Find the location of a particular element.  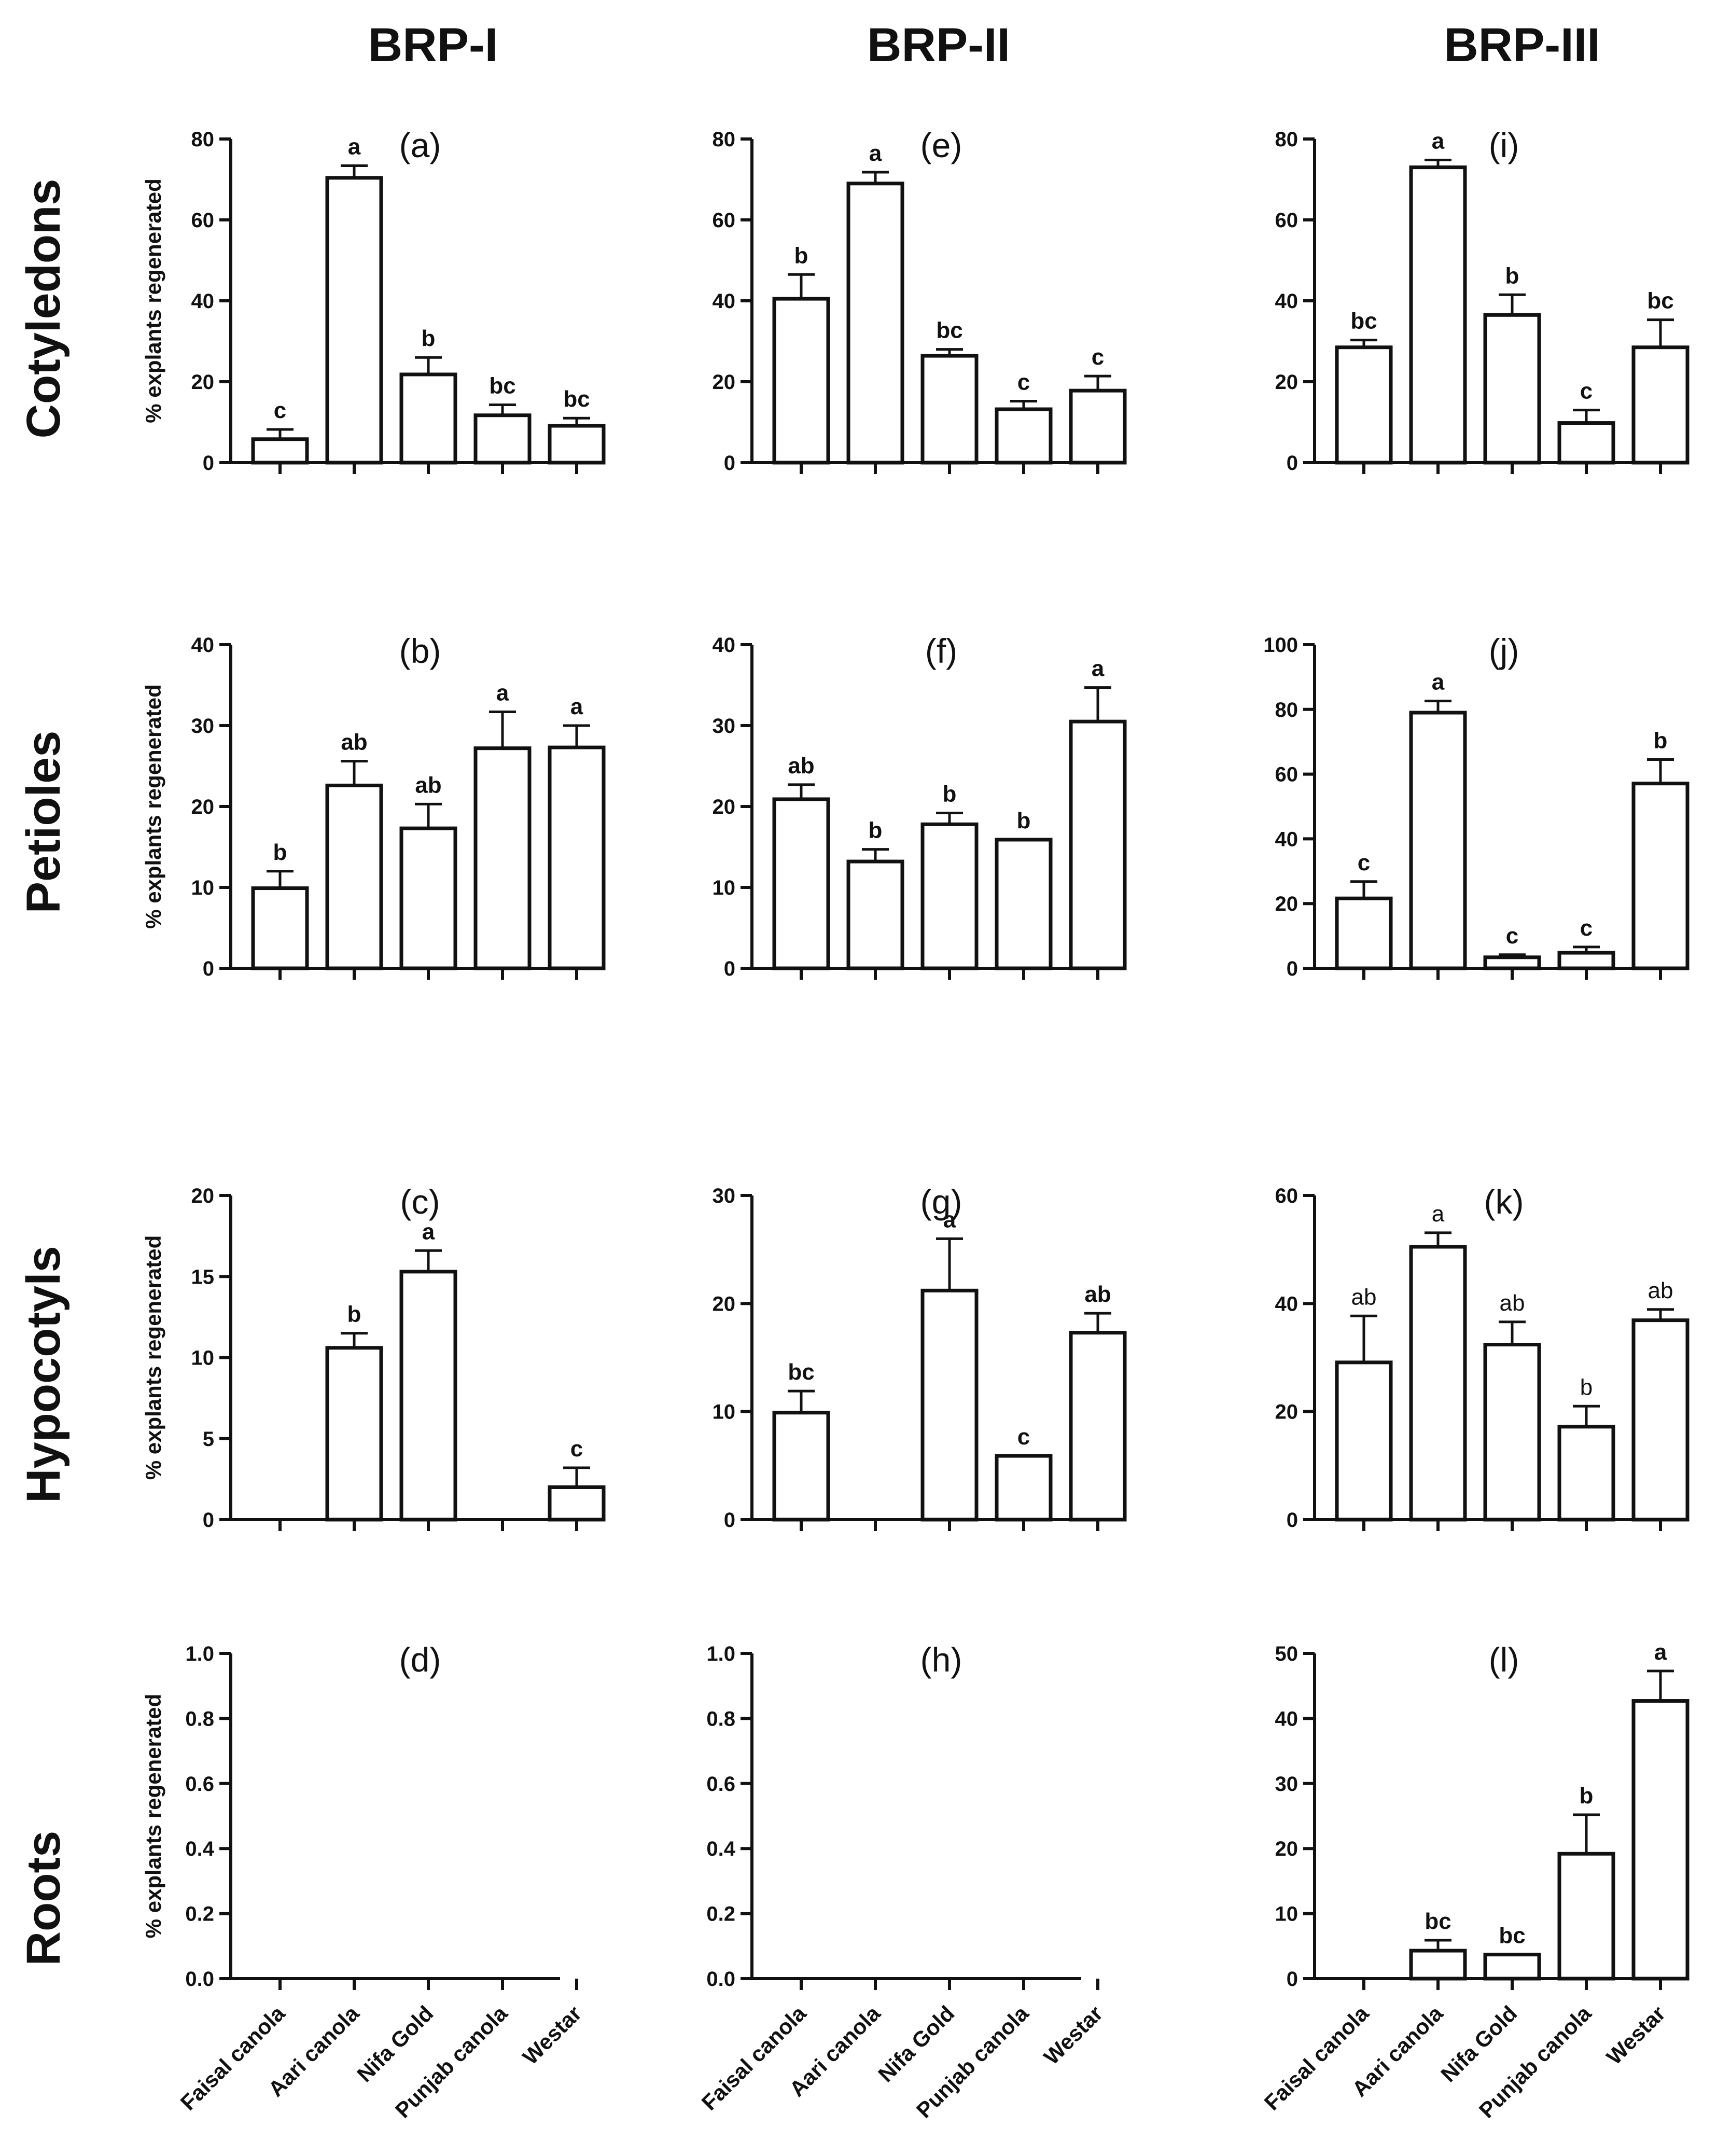

panel-label: (c) is located at coordinates (420, 1202).